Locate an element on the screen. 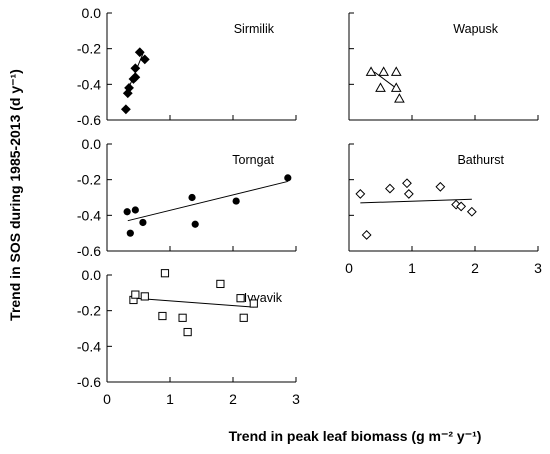  bathurst-x-tick-label: 1 is located at coordinates (412, 268).